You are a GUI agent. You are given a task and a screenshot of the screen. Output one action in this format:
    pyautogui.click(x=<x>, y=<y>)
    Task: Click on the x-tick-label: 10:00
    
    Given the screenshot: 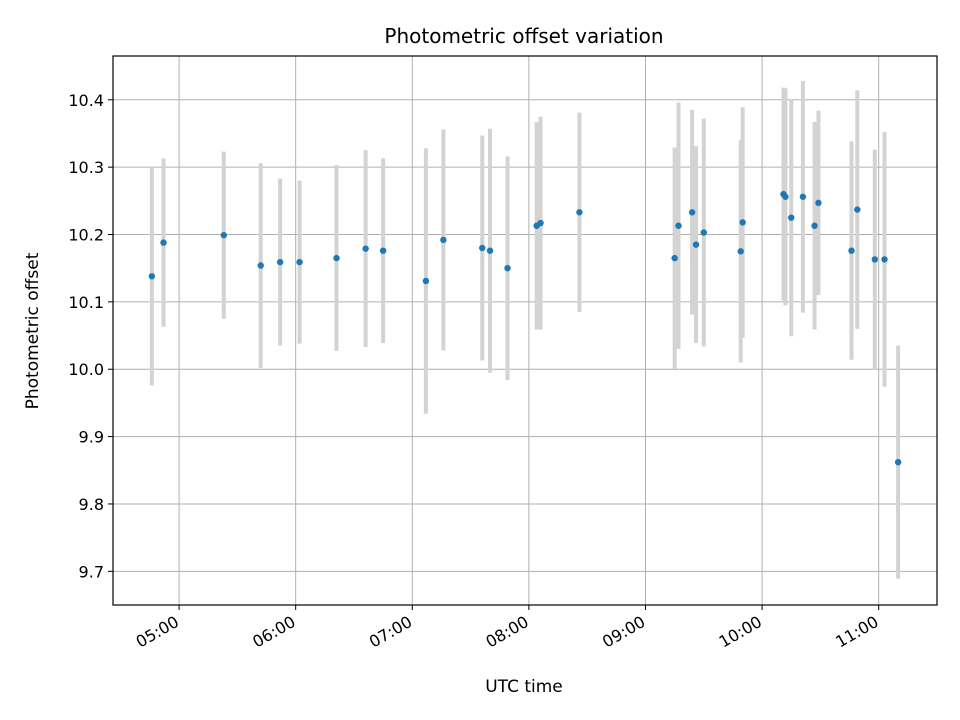 What is the action you would take?
    pyautogui.click(x=740, y=632)
    